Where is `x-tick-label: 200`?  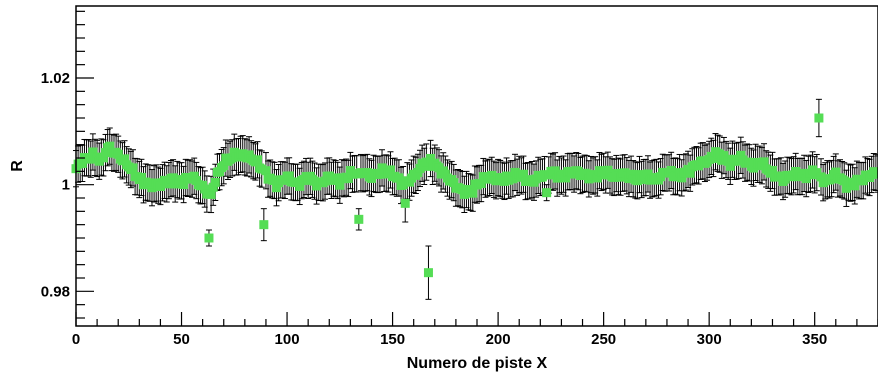
x-tick-label: 200 is located at coordinates (498, 339).